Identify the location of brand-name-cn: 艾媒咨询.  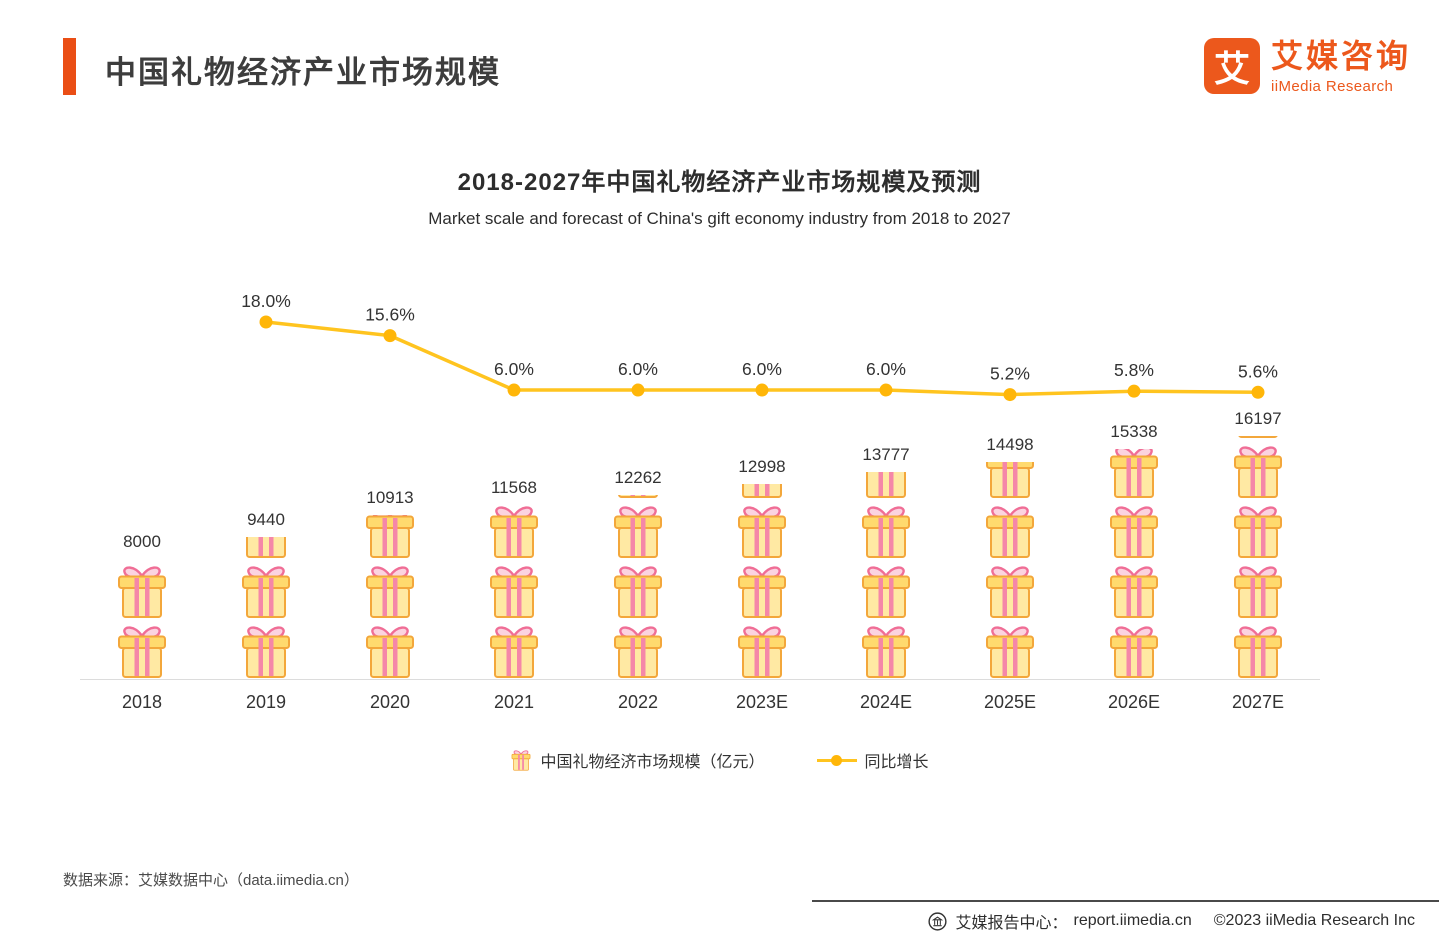
(1340, 56).